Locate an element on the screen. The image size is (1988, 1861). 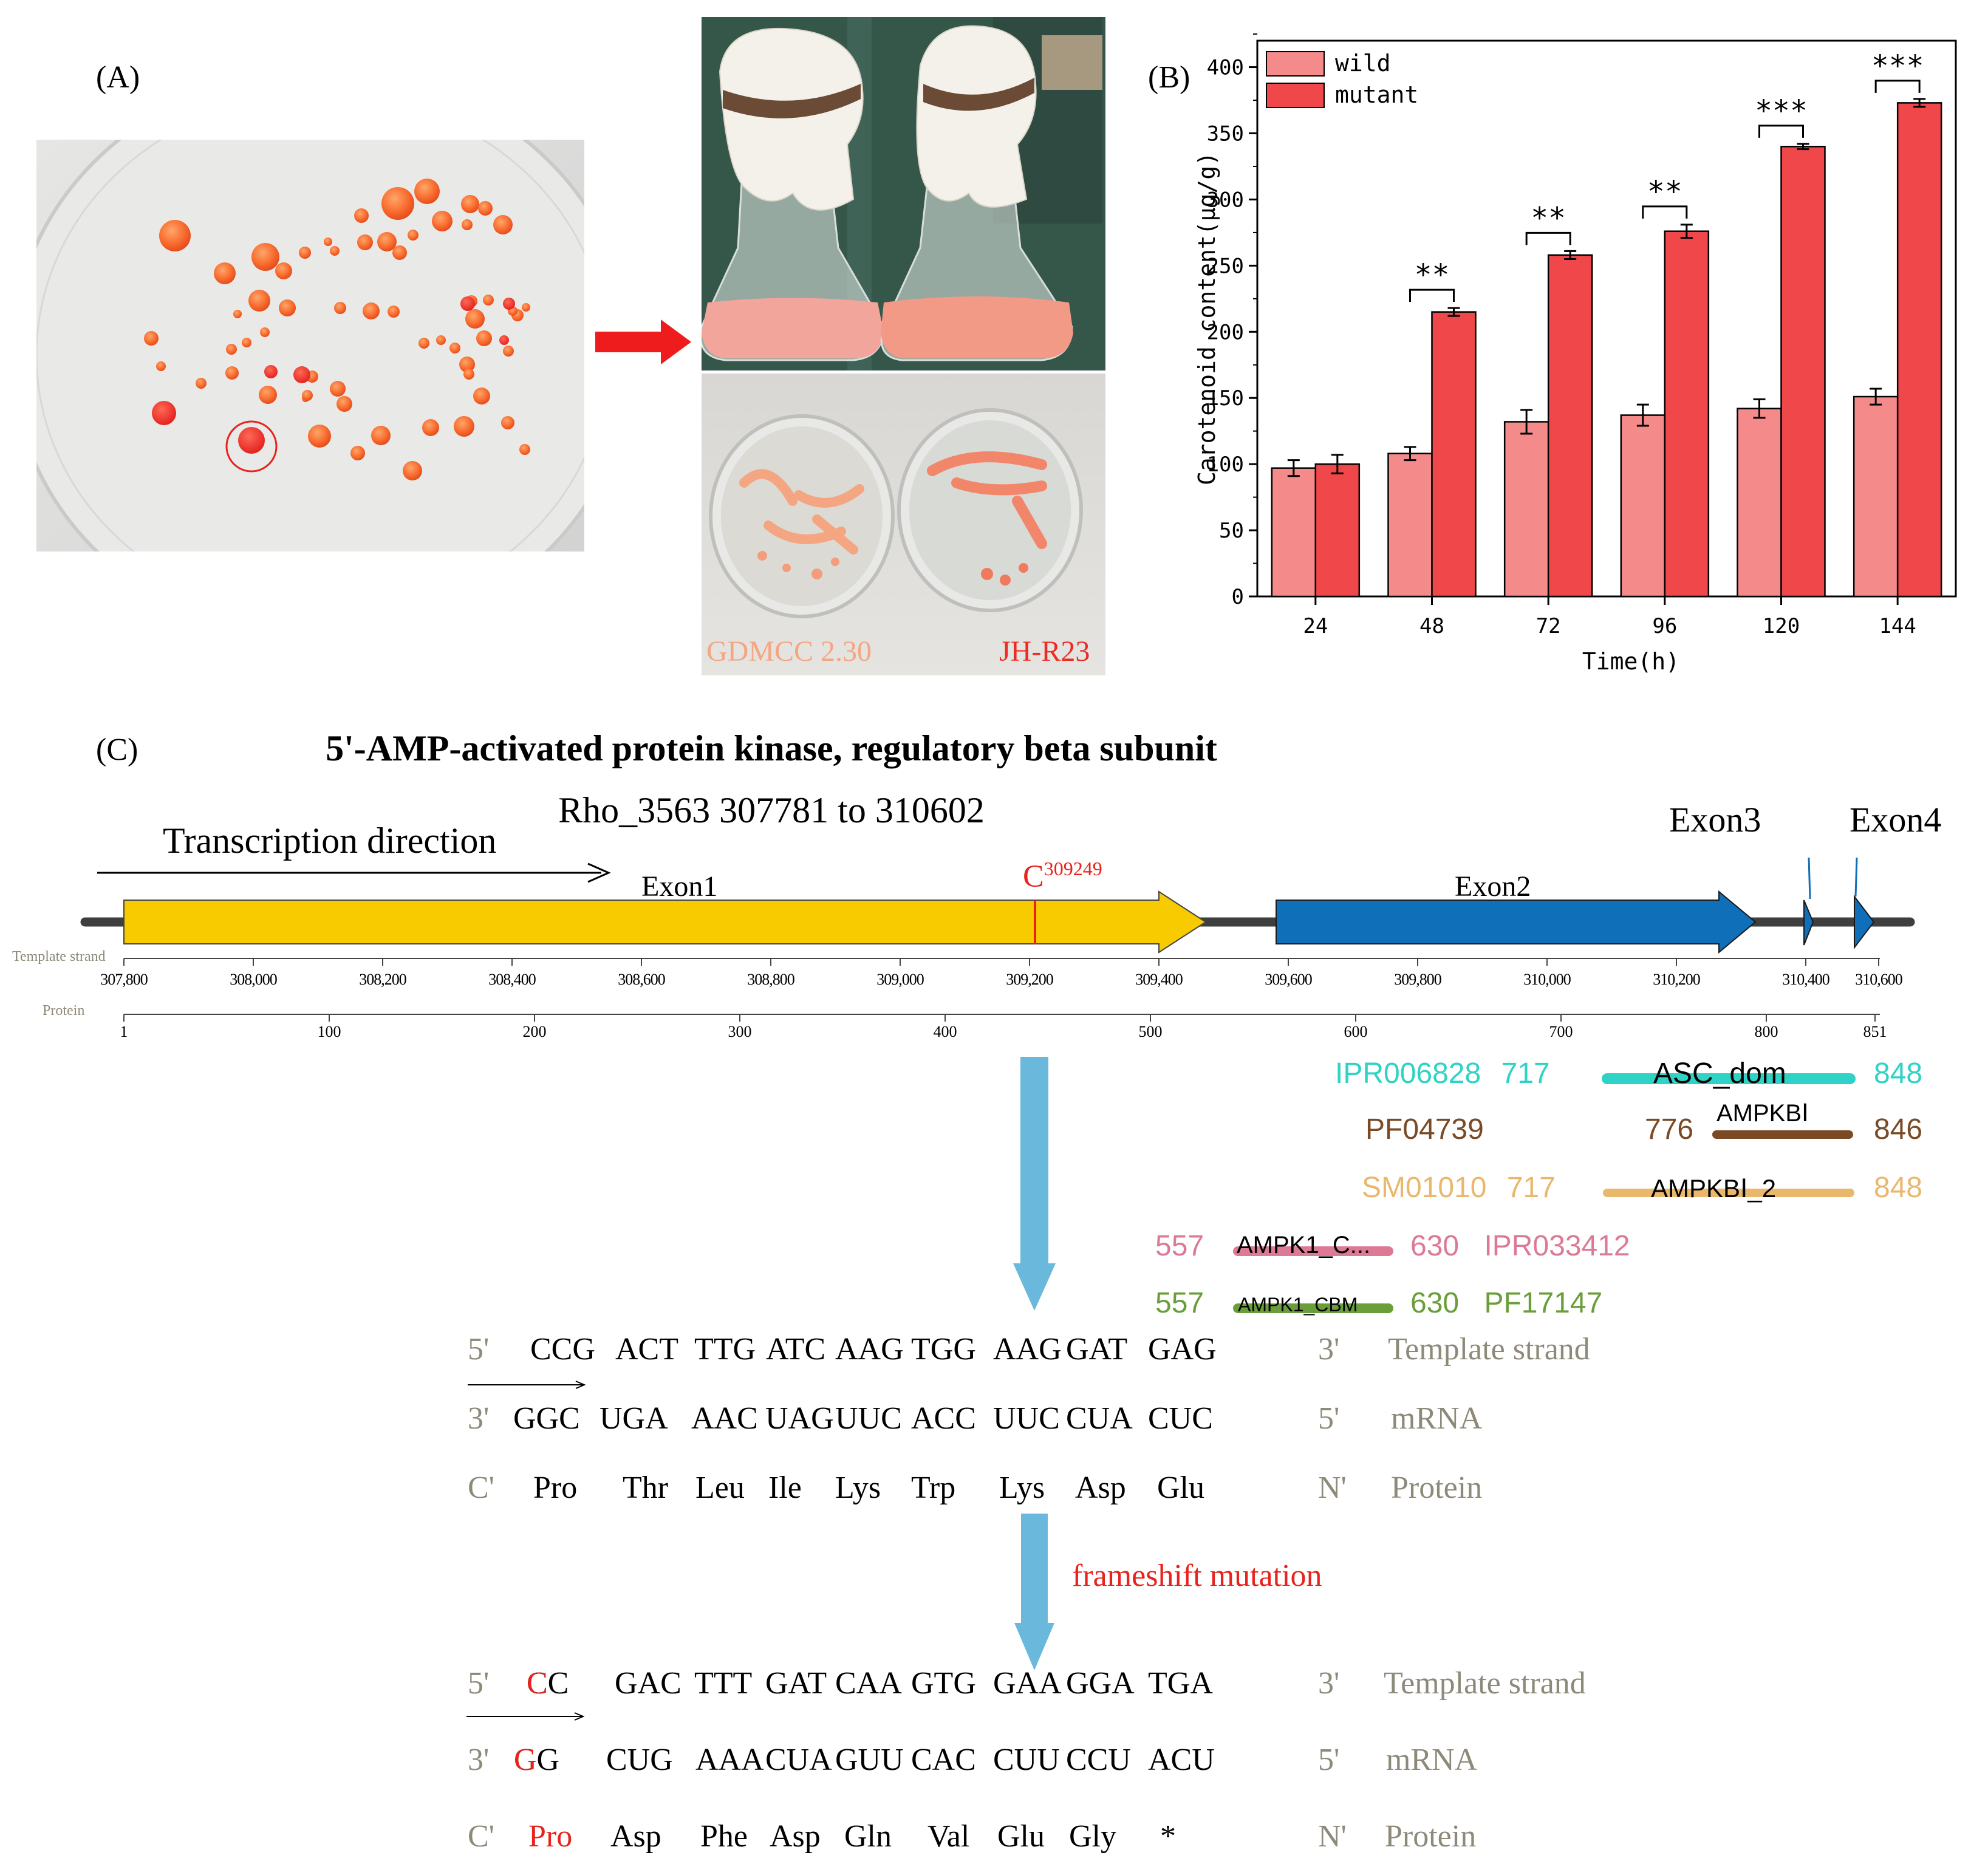
template-axis-label: Template strand is located at coordinates (59, 957).